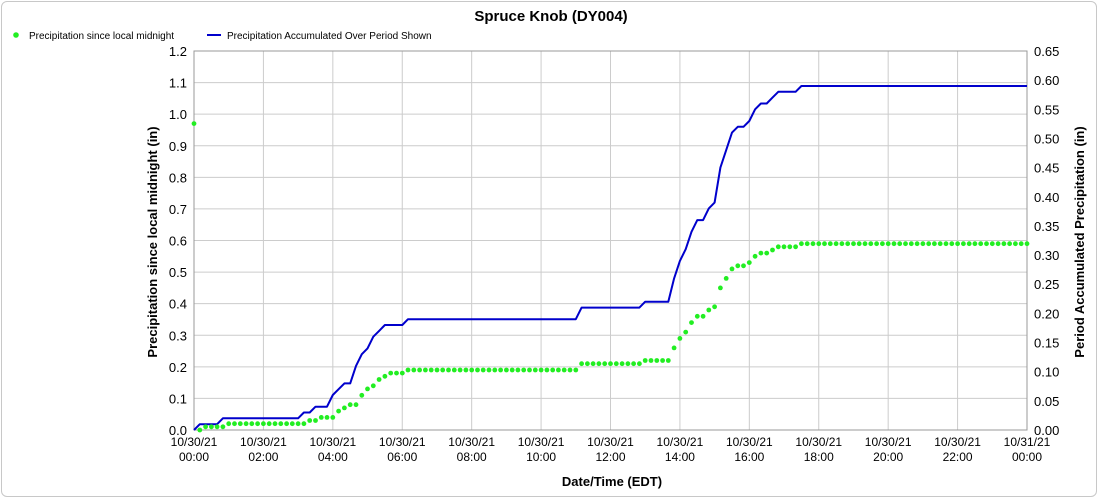 This screenshot has width=1100, height=503. Describe the element at coordinates (1046, 109) in the screenshot. I see `y-tick-right: 0.55` at that location.